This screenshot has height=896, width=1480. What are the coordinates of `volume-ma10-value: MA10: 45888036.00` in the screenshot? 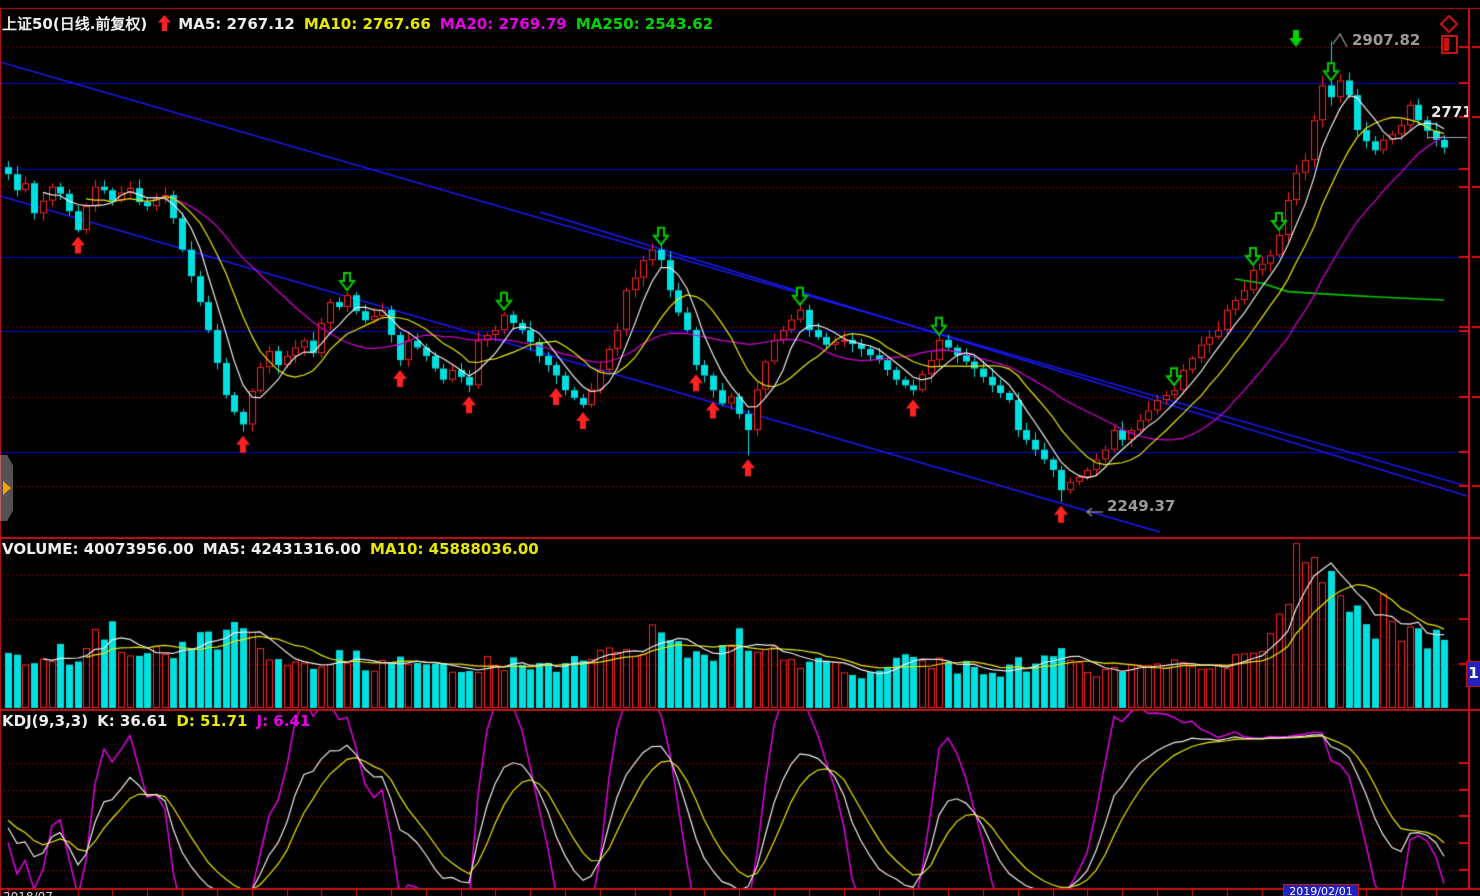 It's located at (454, 549).